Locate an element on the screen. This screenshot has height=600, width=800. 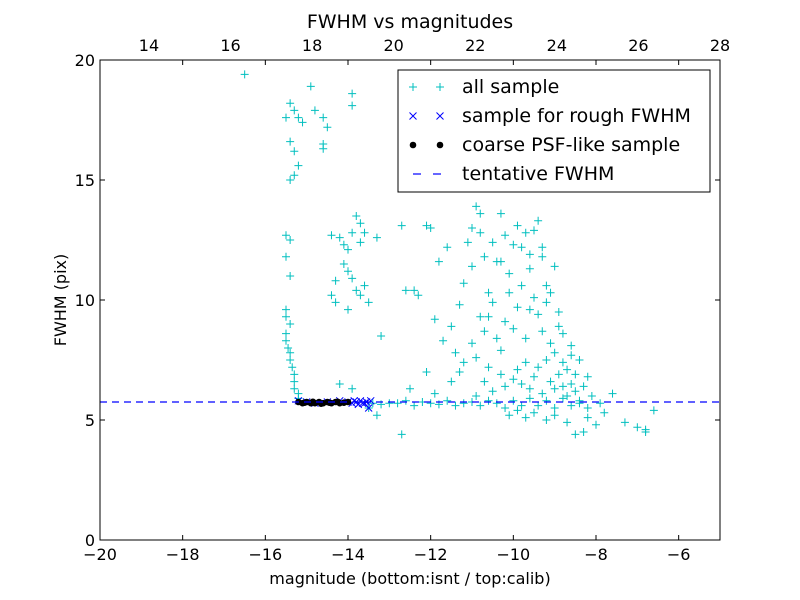
legend-box is located at coordinates (554, 131).